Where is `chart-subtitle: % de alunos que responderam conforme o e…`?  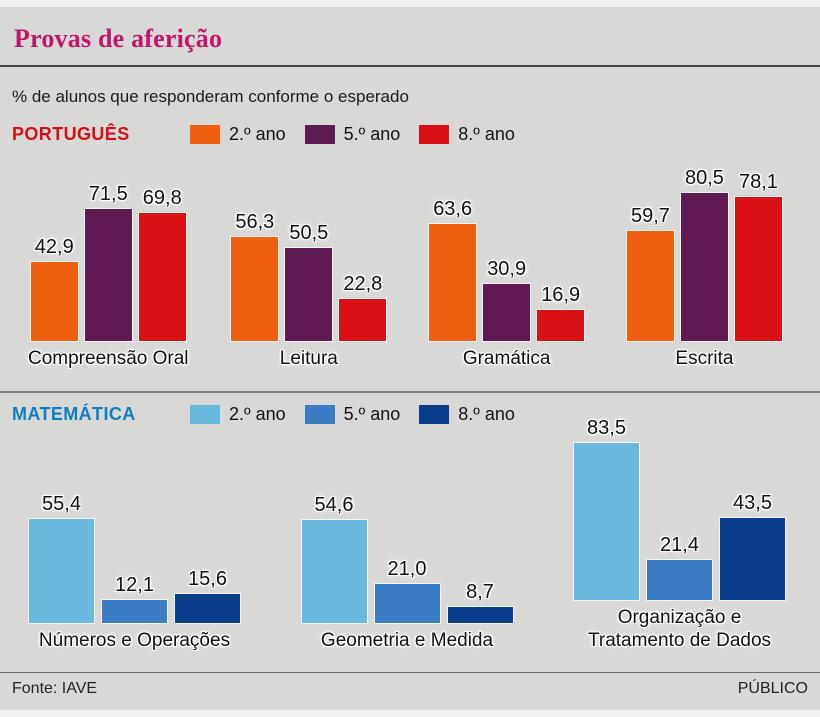 chart-subtitle: % de alunos que responderam conforme o e… is located at coordinates (210, 96).